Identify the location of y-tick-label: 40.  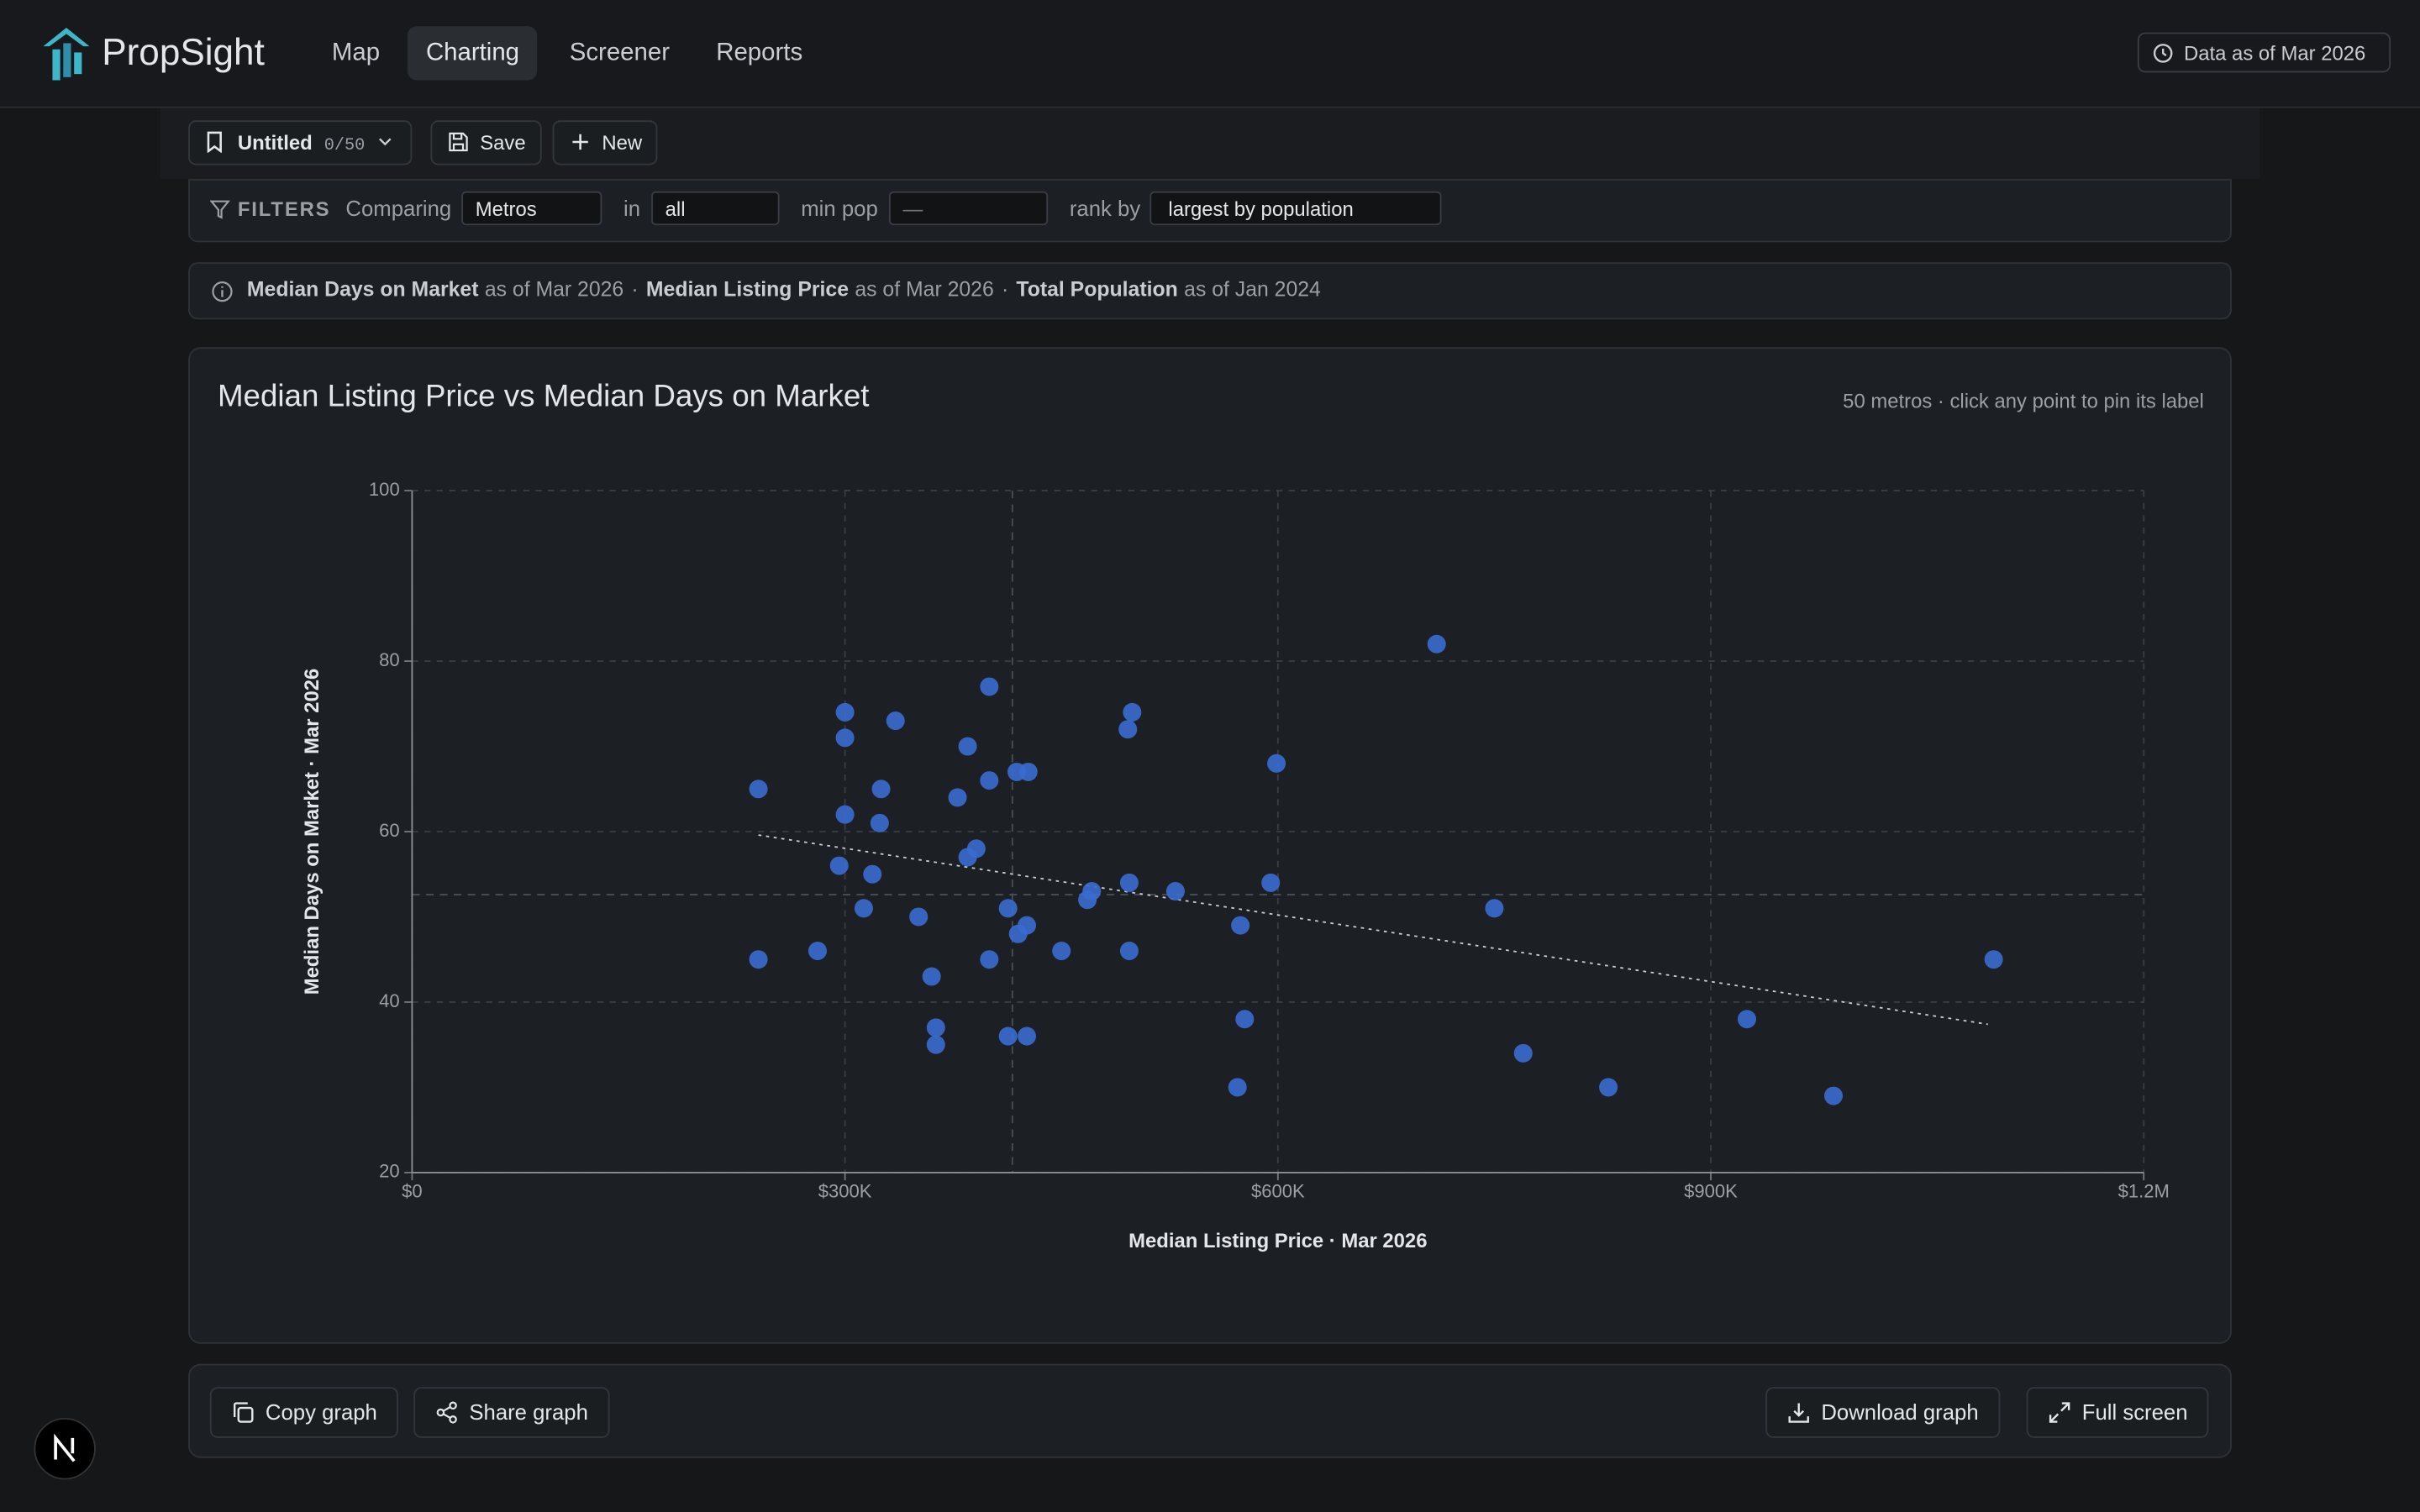
(390, 1000).